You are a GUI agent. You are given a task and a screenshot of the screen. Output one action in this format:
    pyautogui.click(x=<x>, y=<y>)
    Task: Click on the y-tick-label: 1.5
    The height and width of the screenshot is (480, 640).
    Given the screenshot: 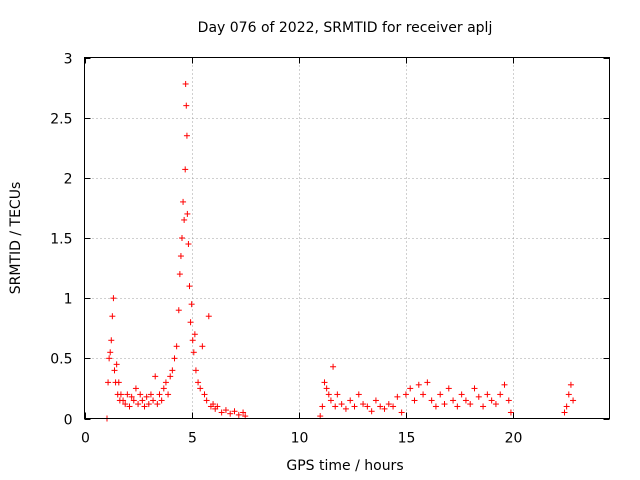 What is the action you would take?
    pyautogui.click(x=61, y=240)
    